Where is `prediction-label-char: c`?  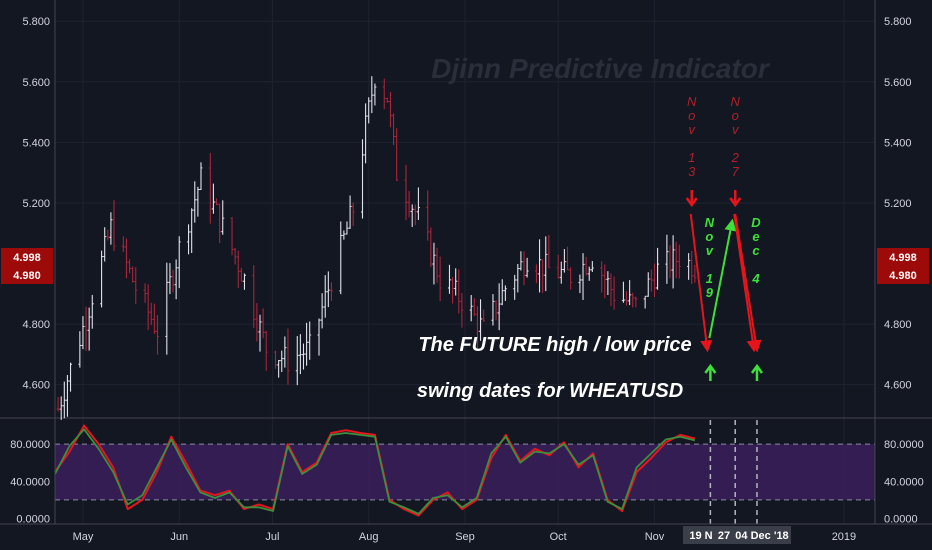 prediction-label-char: c is located at coordinates (756, 250).